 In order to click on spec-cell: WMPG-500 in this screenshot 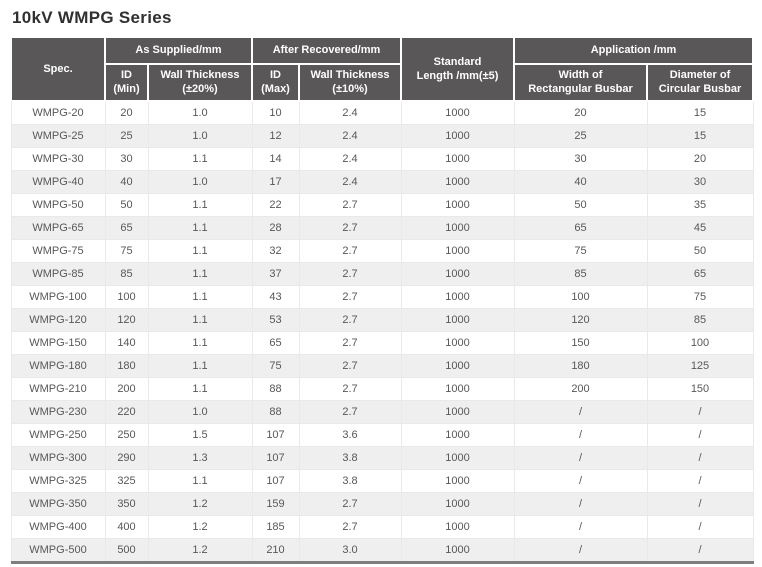, I will do `click(58, 550)`.